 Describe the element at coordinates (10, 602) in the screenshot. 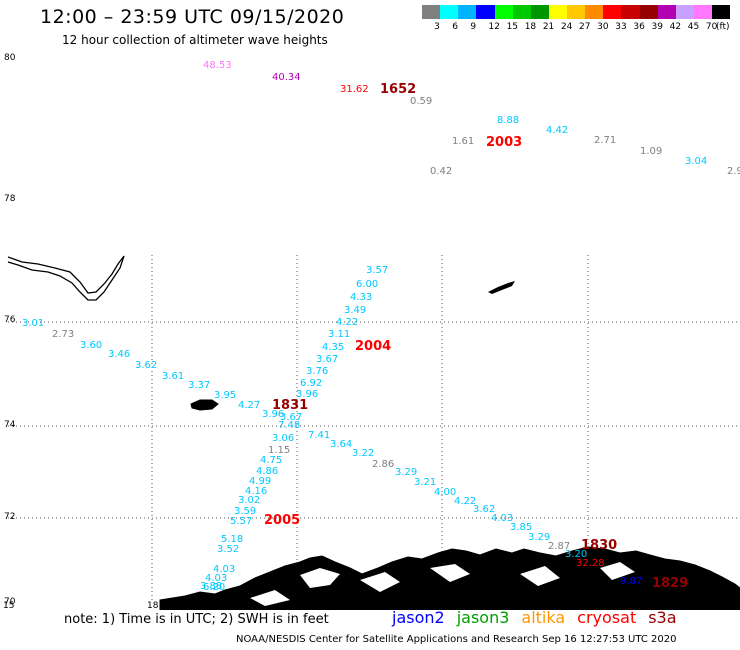

I see `latitude-label: 70` at that location.